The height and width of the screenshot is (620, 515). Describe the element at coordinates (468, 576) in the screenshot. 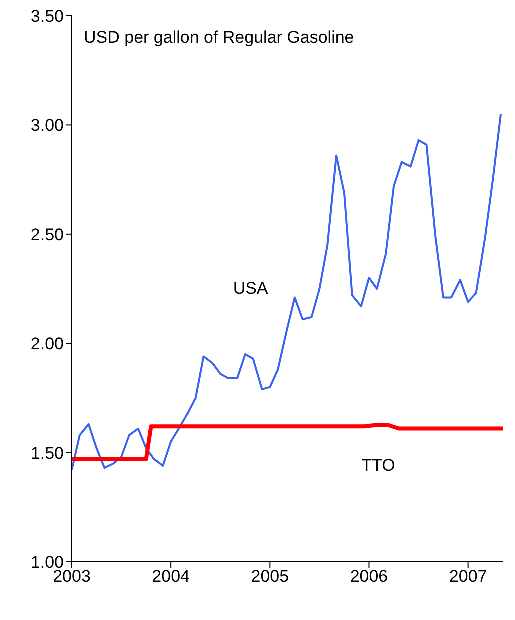

I see `x-tick-label: 2007` at that location.